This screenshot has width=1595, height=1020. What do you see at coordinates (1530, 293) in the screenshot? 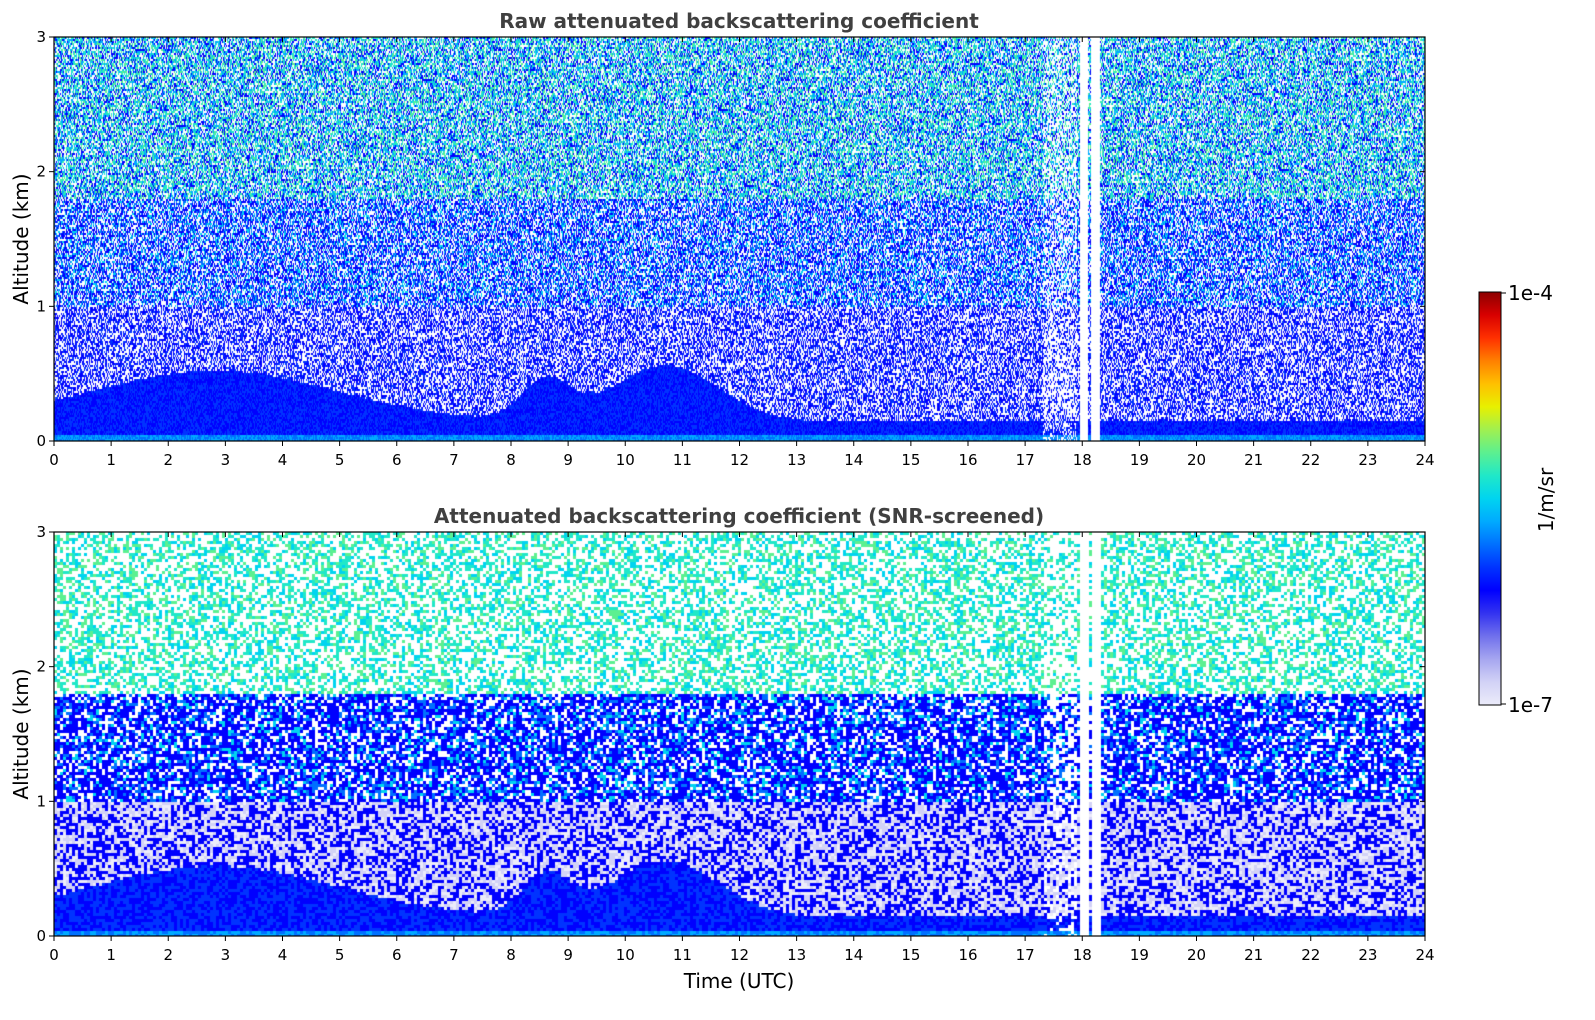
I see `colorbar-max-label: 1e-4` at bounding box center [1530, 293].